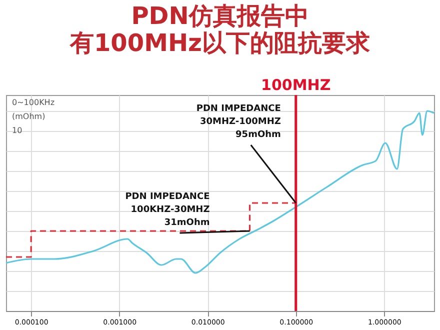 This screenshot has height=330, width=440. Describe the element at coordinates (296, 85) in the screenshot. I see `ref-line-label: 100MHZ` at that location.